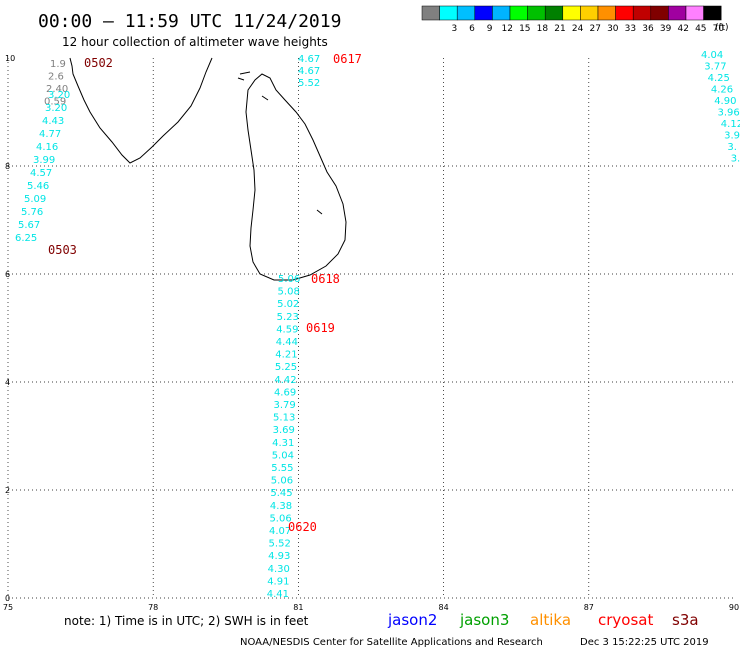 The image size is (740, 650). I want to click on y-tick-label: 6, so click(7, 274).